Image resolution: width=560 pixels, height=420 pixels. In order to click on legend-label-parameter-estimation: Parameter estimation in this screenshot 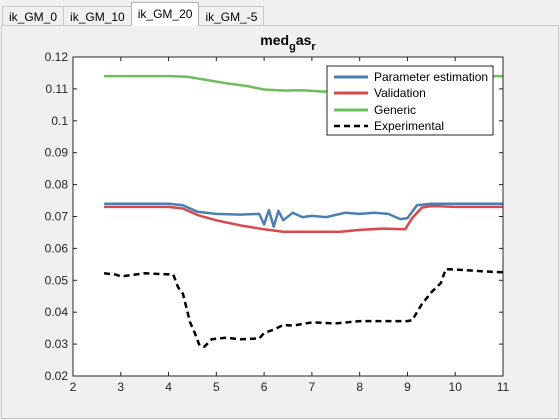, I will do `click(431, 77)`.